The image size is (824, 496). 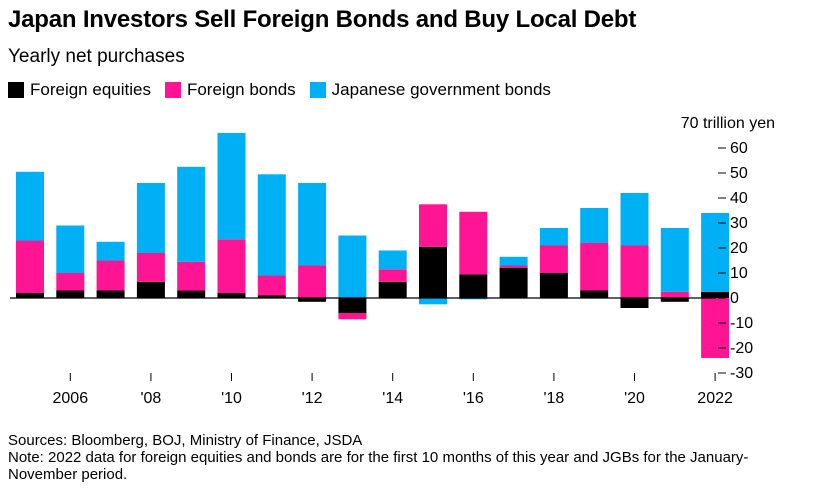 I want to click on x-tick-label-2008: '08, so click(x=150, y=398).